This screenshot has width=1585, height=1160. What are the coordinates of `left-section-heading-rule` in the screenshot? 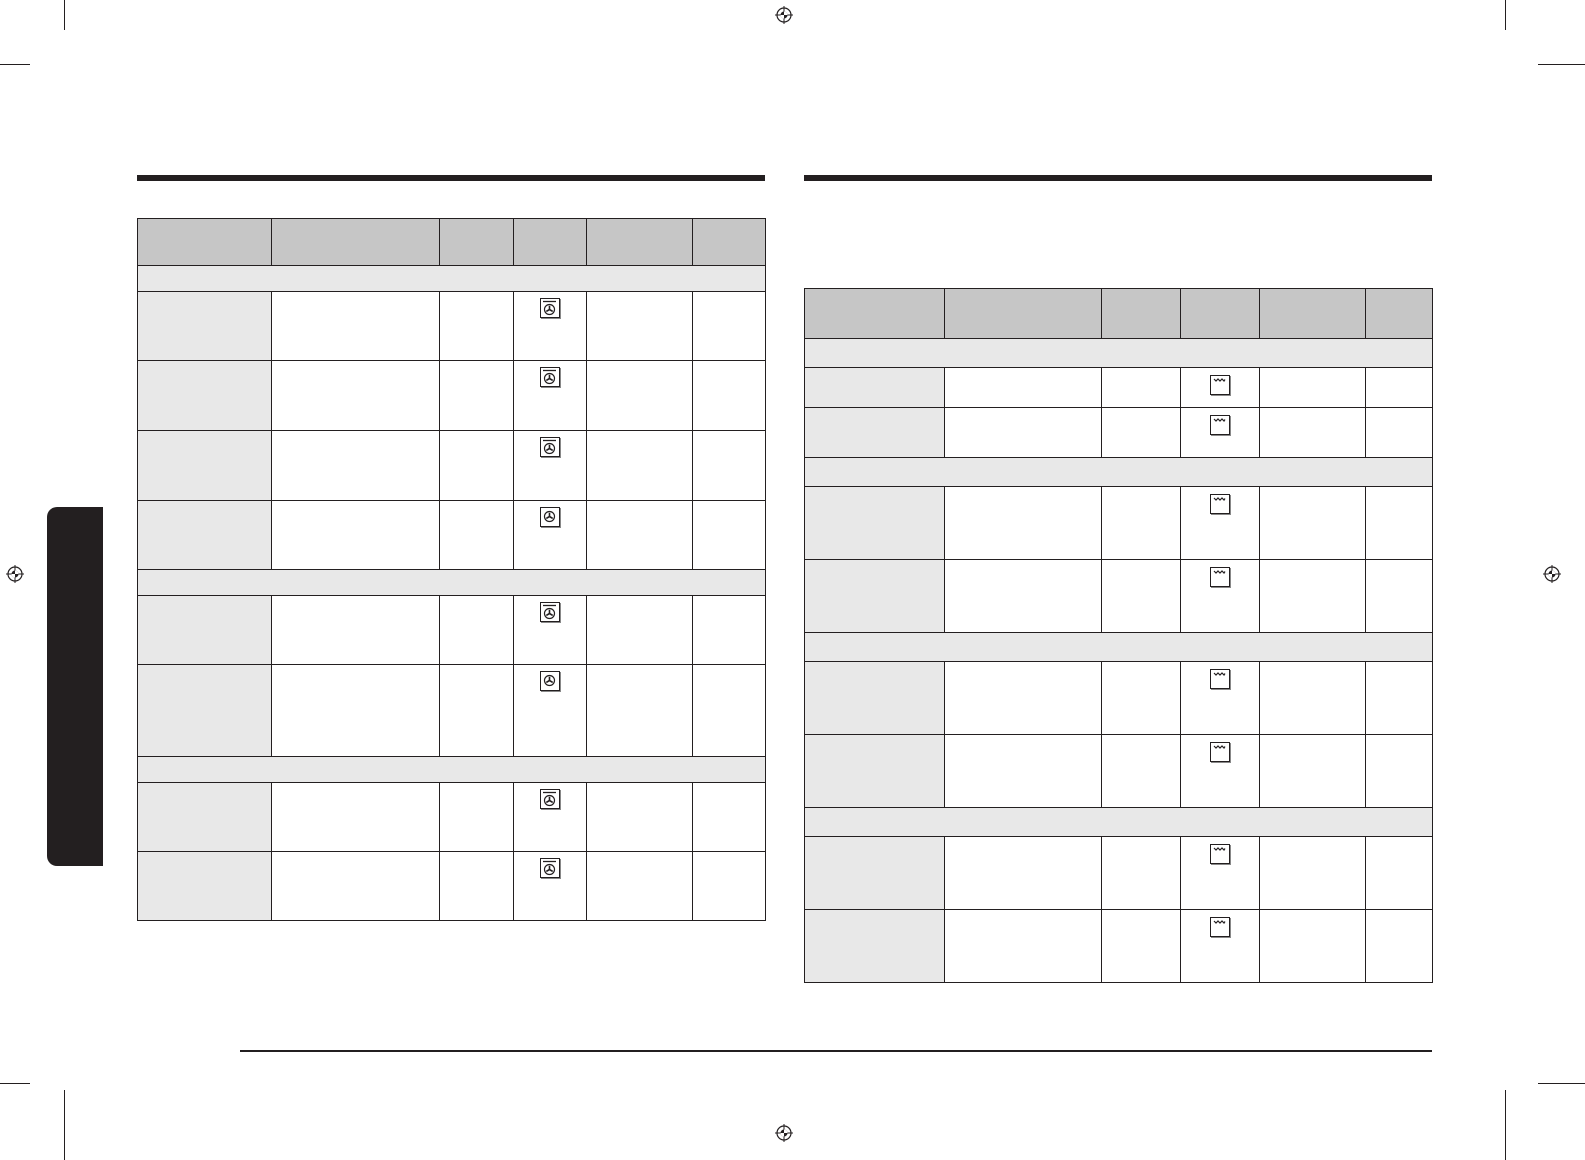 It's located at (451, 178).